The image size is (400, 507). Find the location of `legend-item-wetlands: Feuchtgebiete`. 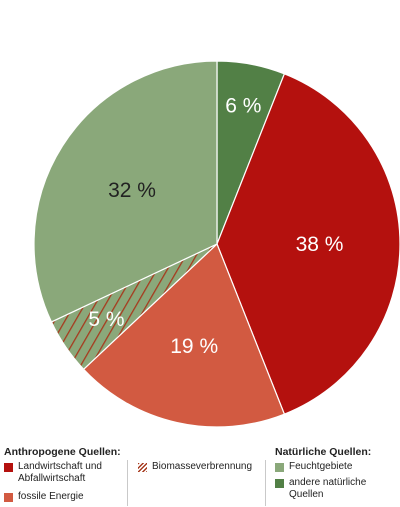

legend-item-wetlands: Feuchtgebiete is located at coordinates (313, 467).